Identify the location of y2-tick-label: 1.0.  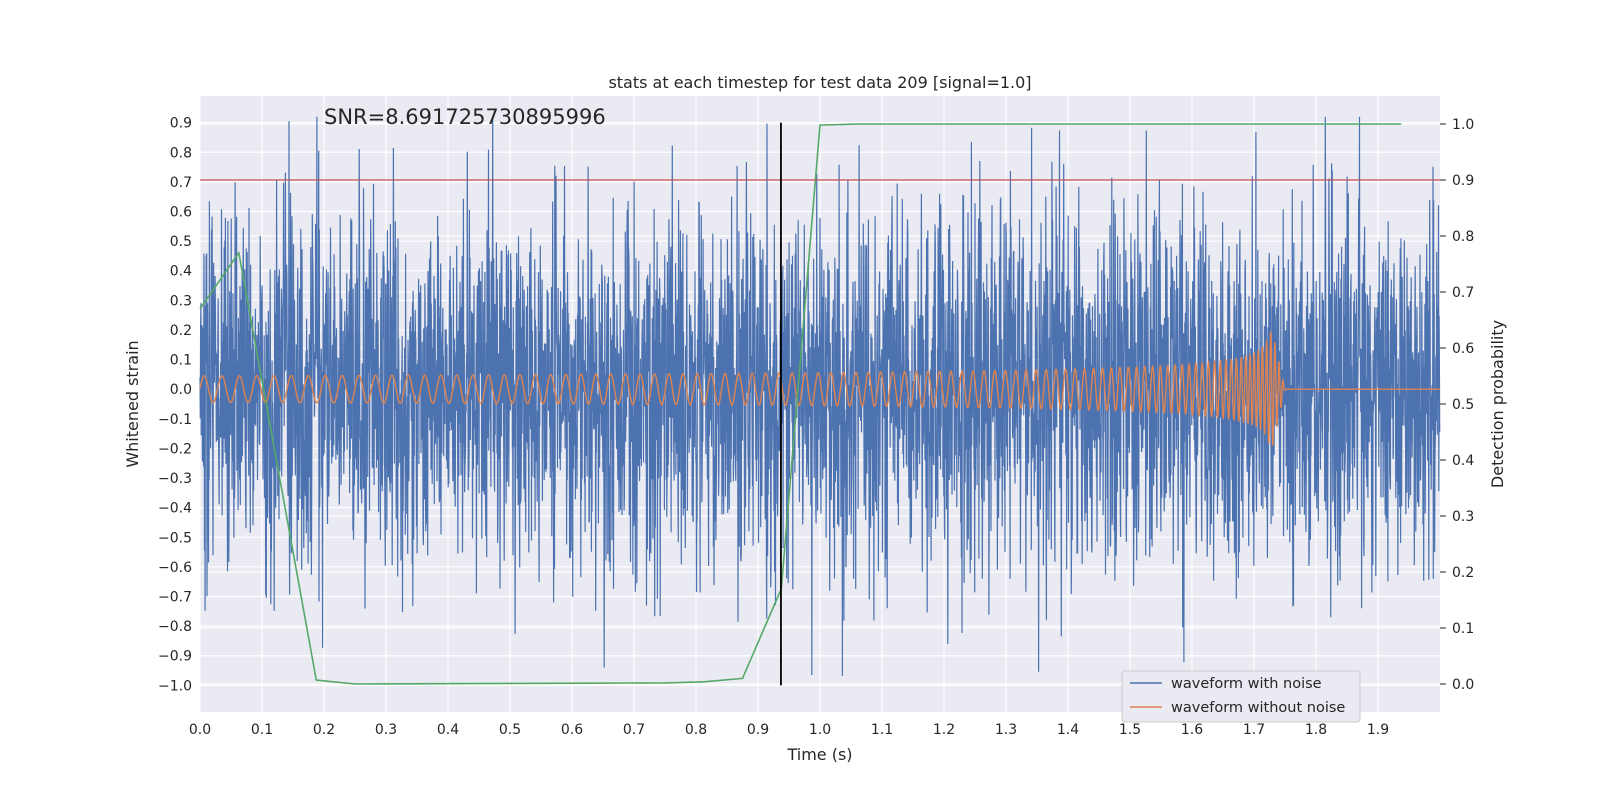
(1463, 125).